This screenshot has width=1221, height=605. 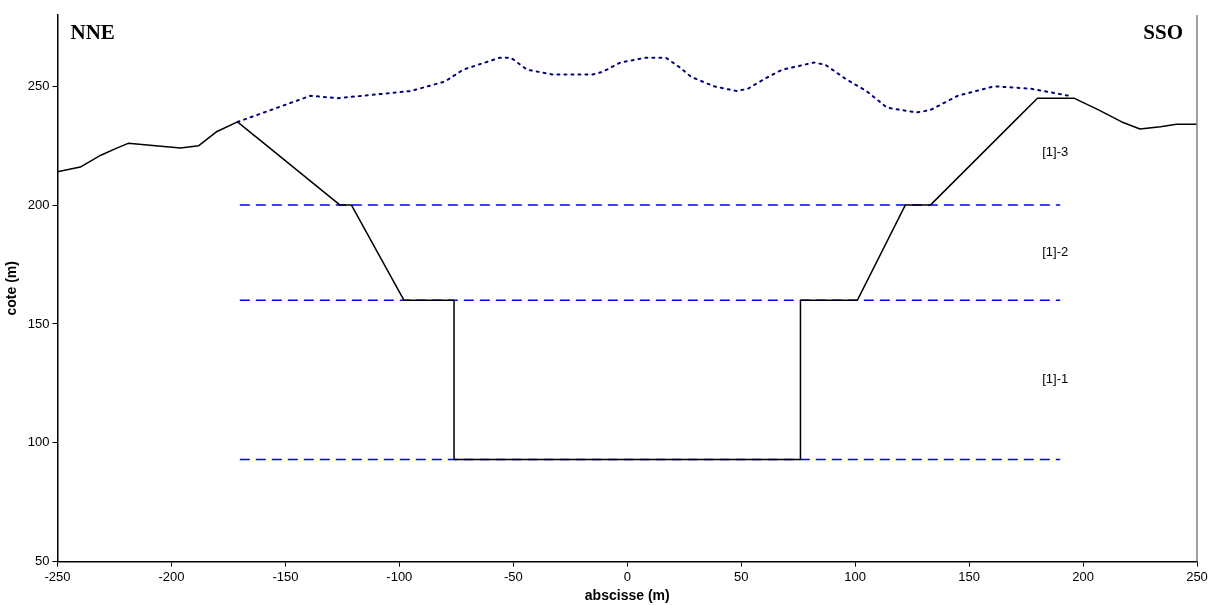 I want to click on x-tick-label: 150, so click(x=969, y=576).